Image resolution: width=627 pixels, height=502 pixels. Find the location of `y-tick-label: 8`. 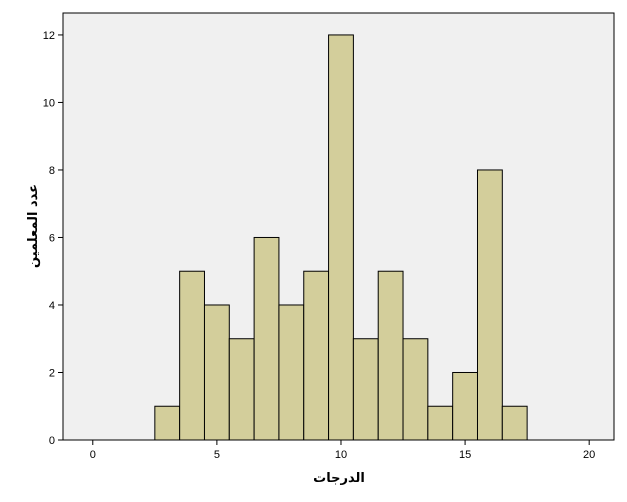

y-tick-label: 8 is located at coordinates (52, 171).